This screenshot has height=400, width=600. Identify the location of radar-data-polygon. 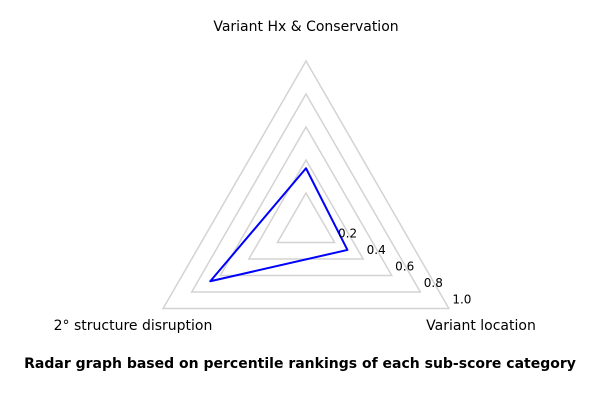
(279, 225).